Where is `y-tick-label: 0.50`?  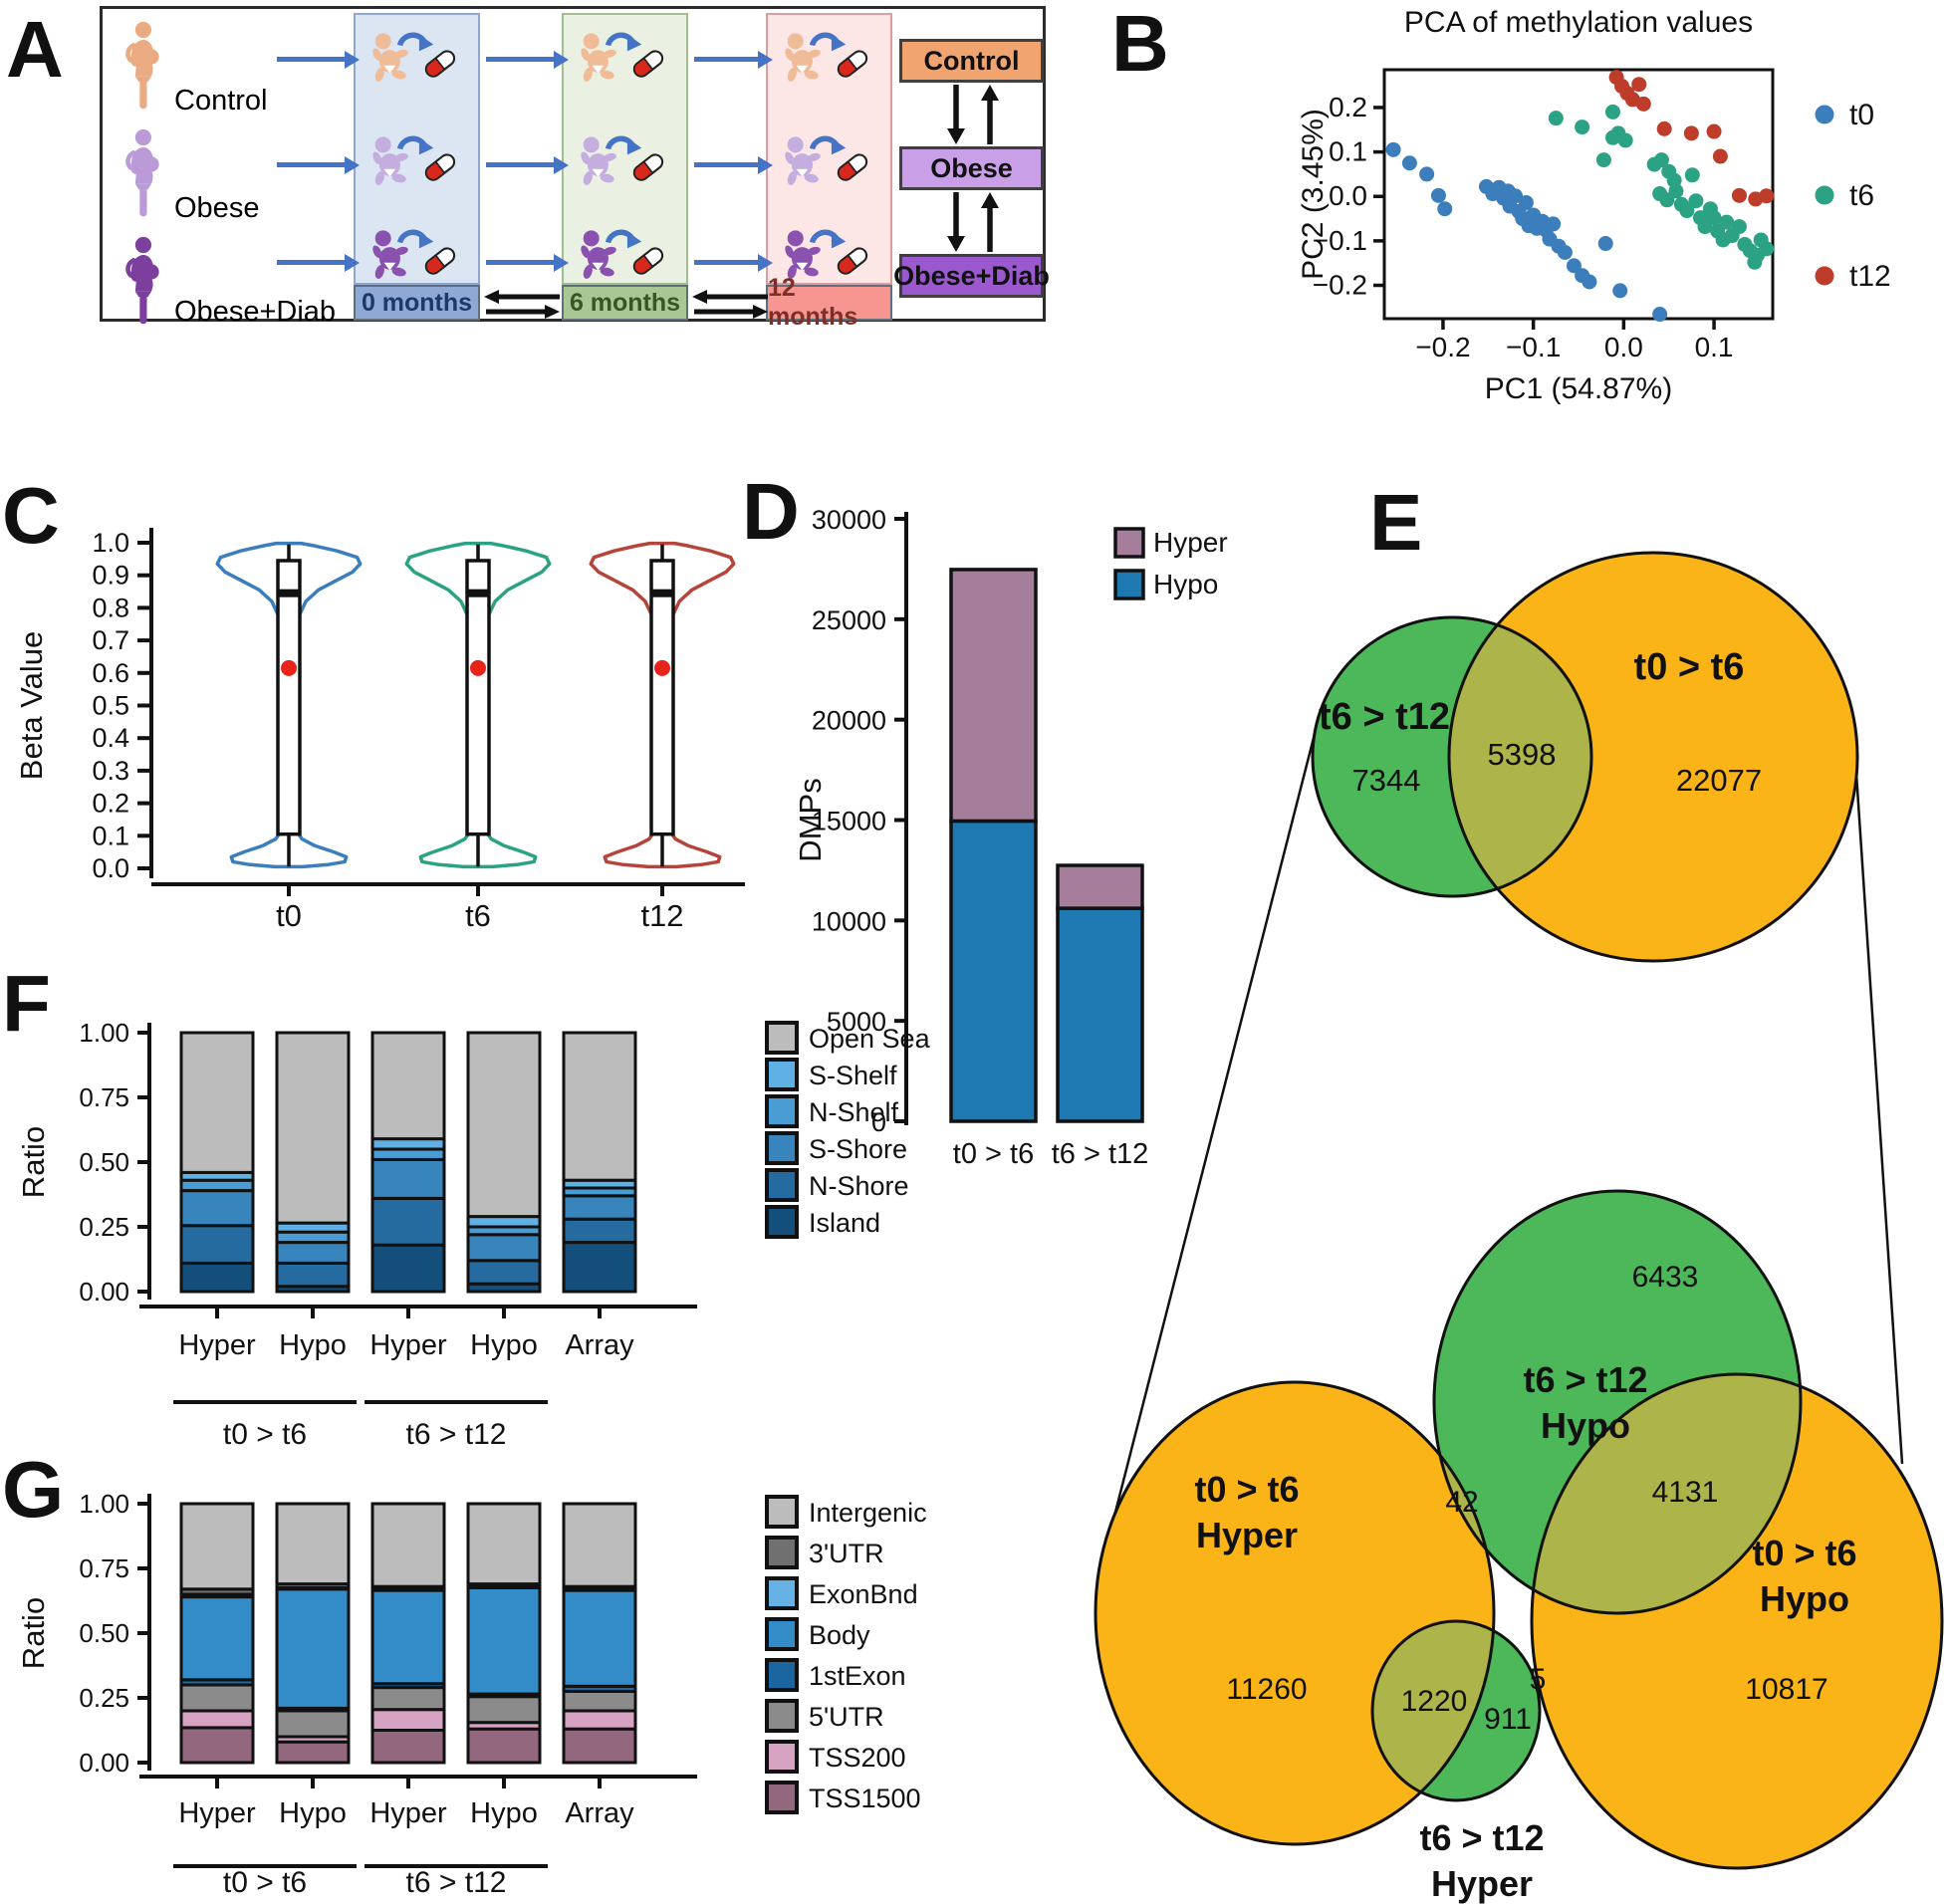
y-tick-label: 0.50 is located at coordinates (104, 1162).